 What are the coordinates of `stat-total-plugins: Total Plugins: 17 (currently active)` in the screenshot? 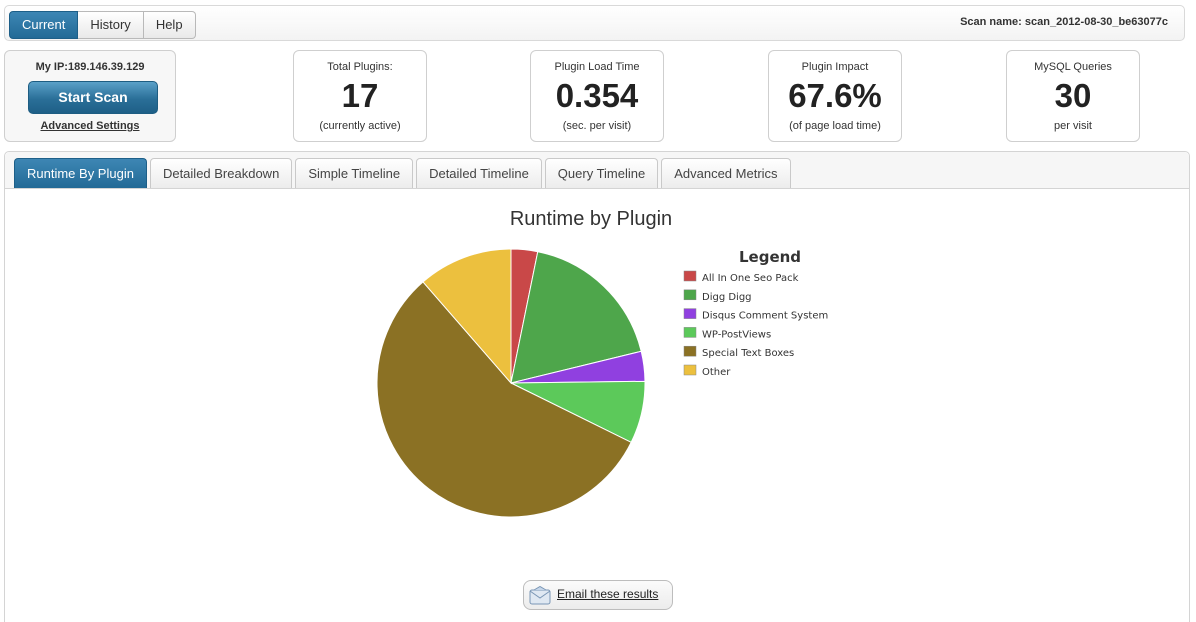 It's located at (360, 96).